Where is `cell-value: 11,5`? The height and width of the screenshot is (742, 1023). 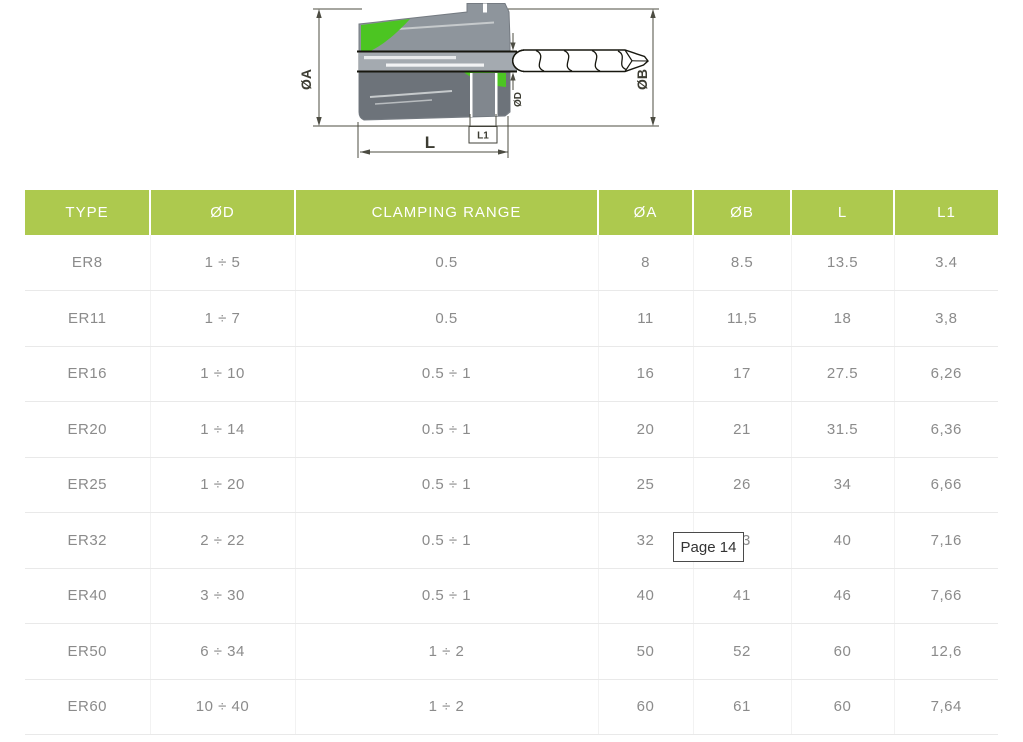
cell-value: 11,5 is located at coordinates (742, 318).